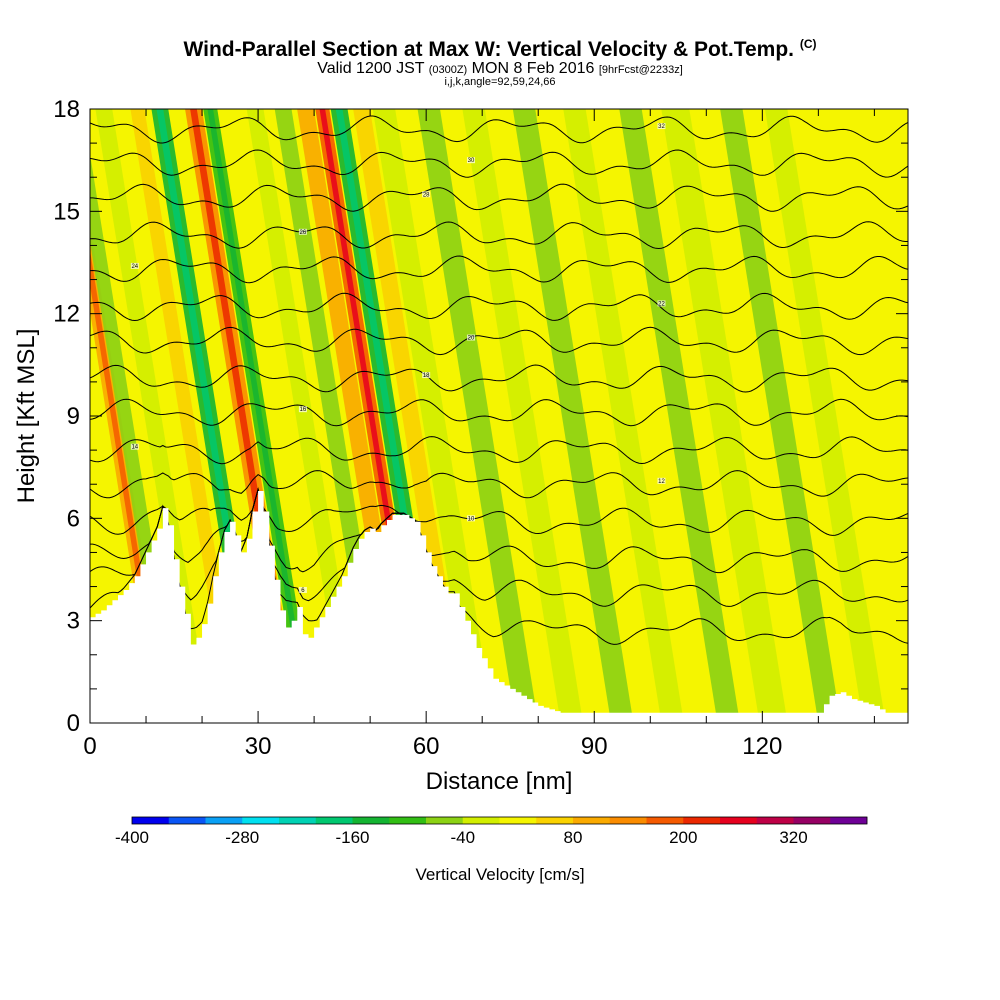 The height and width of the screenshot is (1000, 1000). Describe the element at coordinates (661, 127) in the screenshot. I see `theta-label-32: 32` at that location.